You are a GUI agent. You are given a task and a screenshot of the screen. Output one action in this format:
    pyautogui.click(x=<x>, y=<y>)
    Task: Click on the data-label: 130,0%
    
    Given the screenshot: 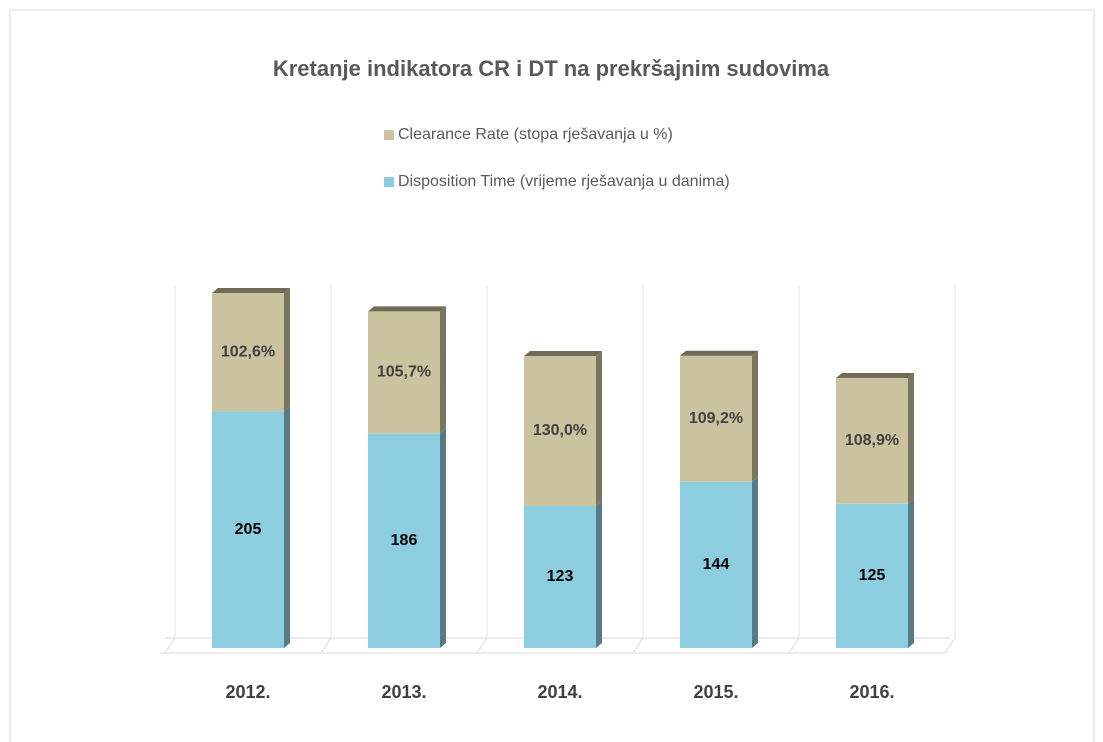 What is the action you would take?
    pyautogui.click(x=560, y=430)
    